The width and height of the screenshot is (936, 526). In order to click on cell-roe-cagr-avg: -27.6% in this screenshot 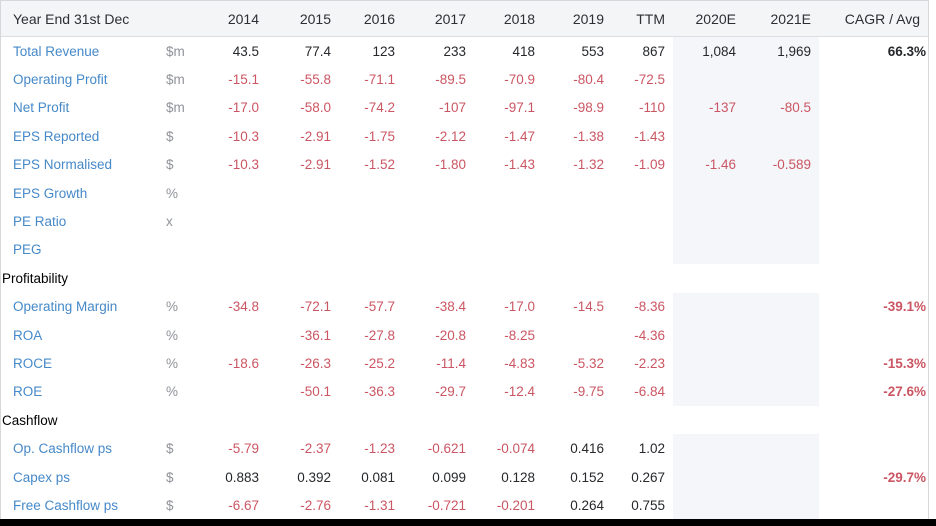, I will do `click(904, 392)`.